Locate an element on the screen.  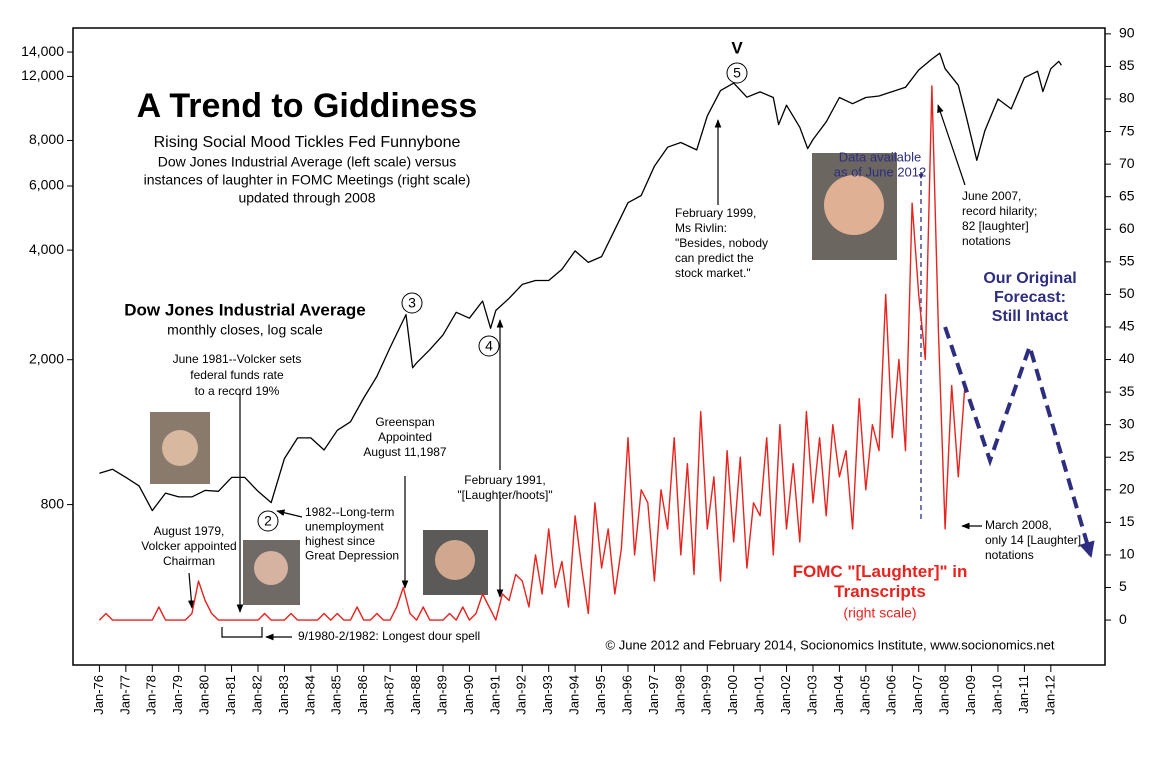
x-tick-label: Jan-02 is located at coordinates (785, 695).